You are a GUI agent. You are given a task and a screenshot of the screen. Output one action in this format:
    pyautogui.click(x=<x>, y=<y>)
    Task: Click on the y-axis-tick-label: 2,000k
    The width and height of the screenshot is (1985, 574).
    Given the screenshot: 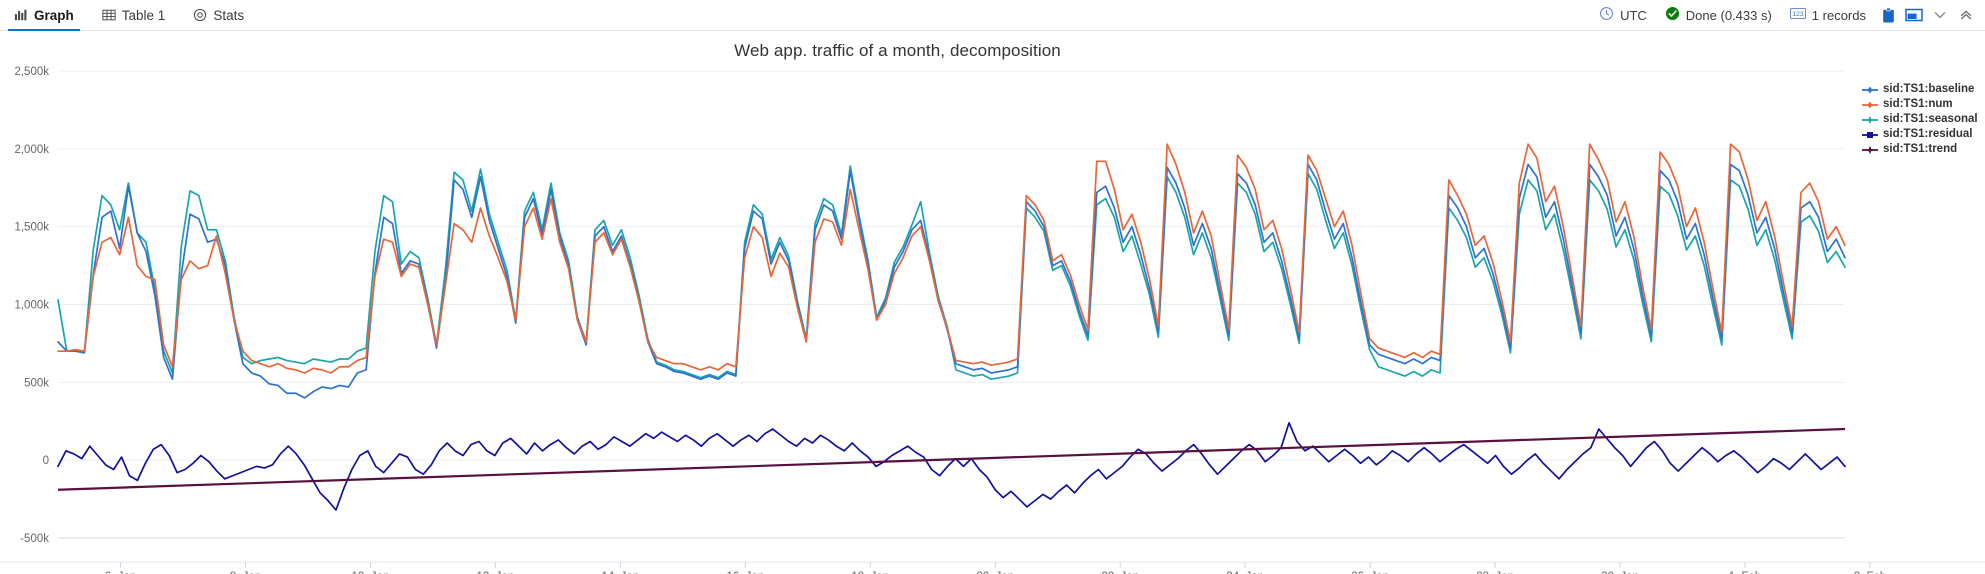 What is the action you would take?
    pyautogui.click(x=31, y=150)
    